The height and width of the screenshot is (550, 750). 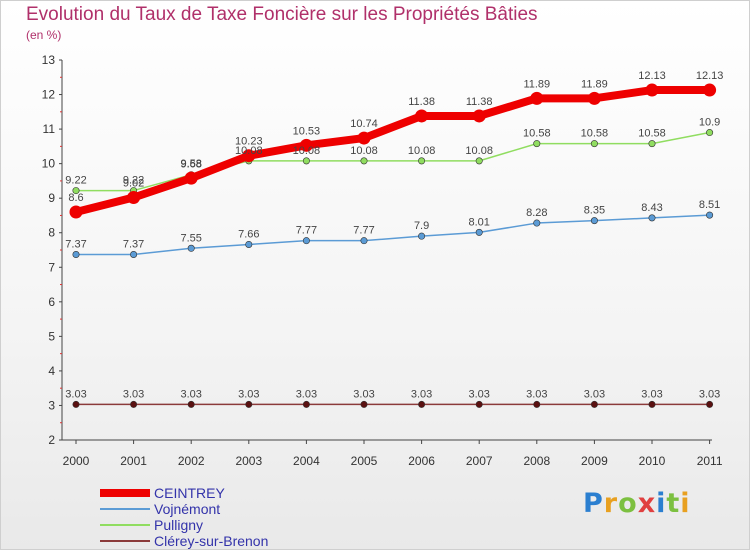 What do you see at coordinates (51, 302) in the screenshot?
I see `y-tick-label: 6` at bounding box center [51, 302].